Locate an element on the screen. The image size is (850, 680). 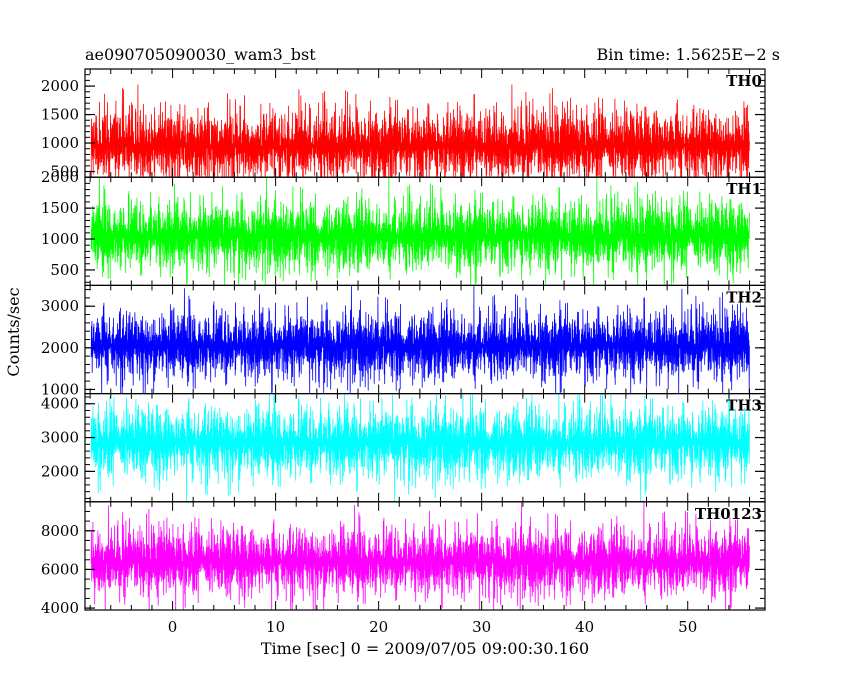
x-tick-label: 10 is located at coordinates (275, 627).